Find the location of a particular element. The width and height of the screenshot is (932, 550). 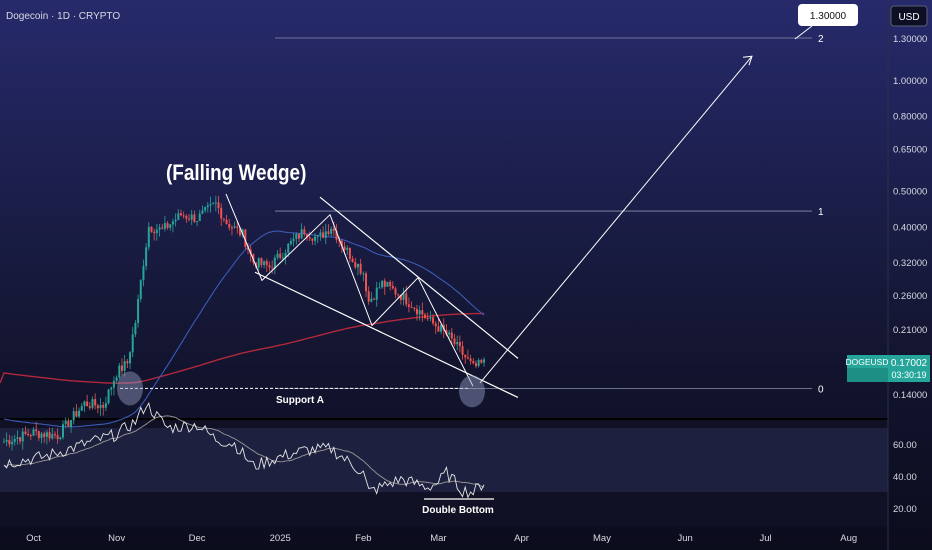

price-tick-label: 0.40000 is located at coordinates (910, 227).